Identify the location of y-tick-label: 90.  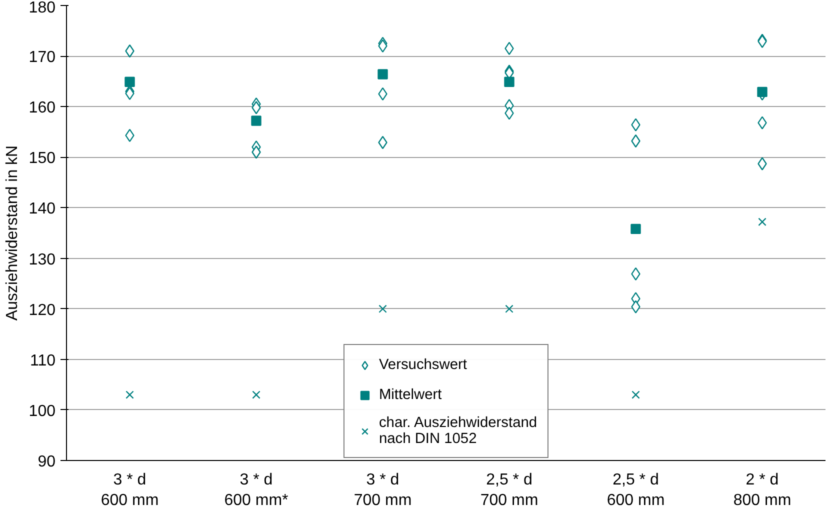
(47, 462).